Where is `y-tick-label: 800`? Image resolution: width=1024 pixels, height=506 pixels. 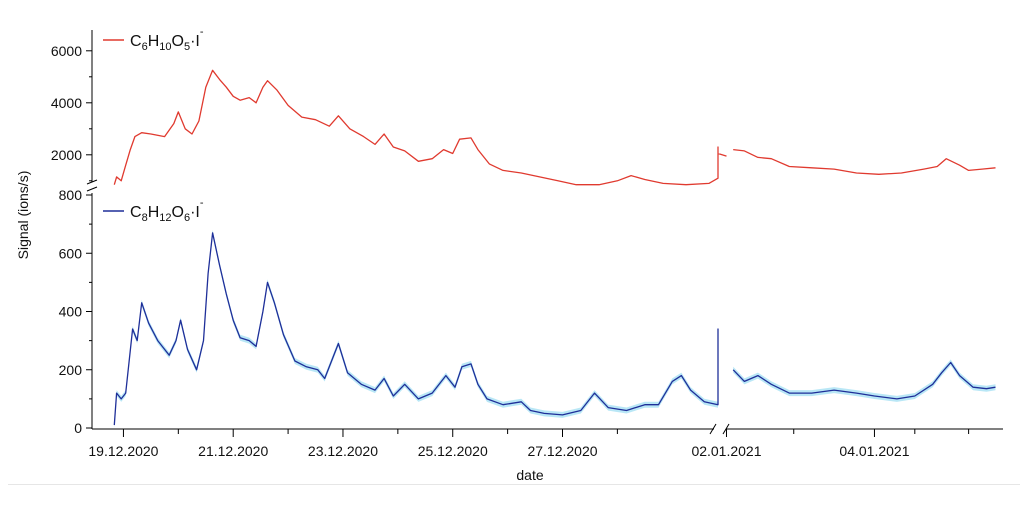 y-tick-label: 800 is located at coordinates (71, 195).